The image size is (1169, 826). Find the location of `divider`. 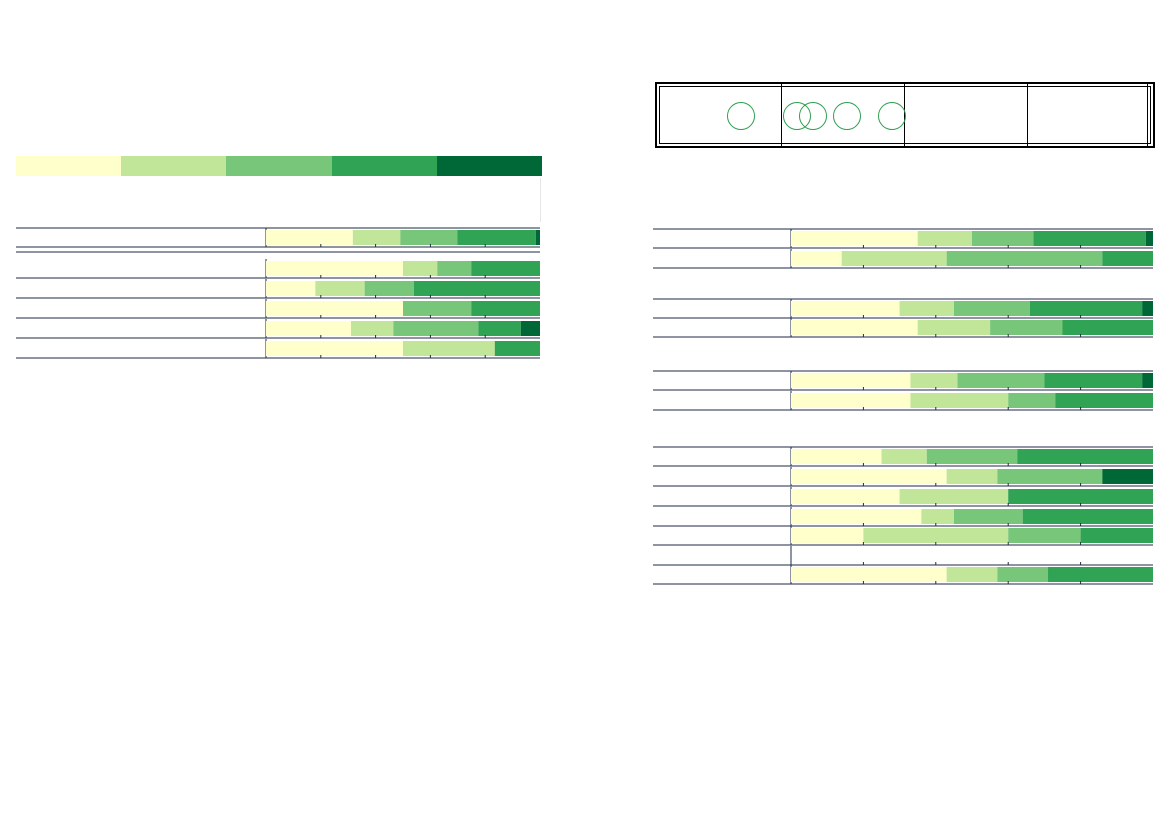

divider is located at coordinates (540, 200).